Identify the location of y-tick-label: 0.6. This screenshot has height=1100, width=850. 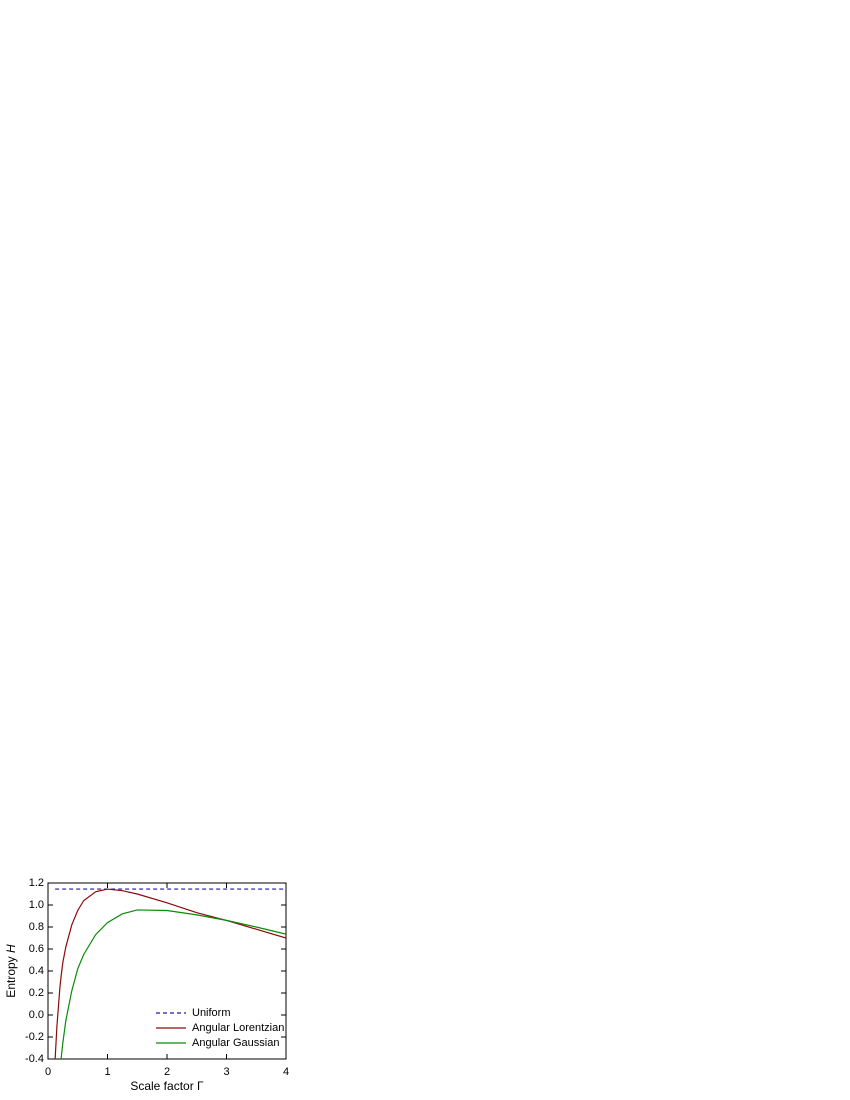
(36, 949).